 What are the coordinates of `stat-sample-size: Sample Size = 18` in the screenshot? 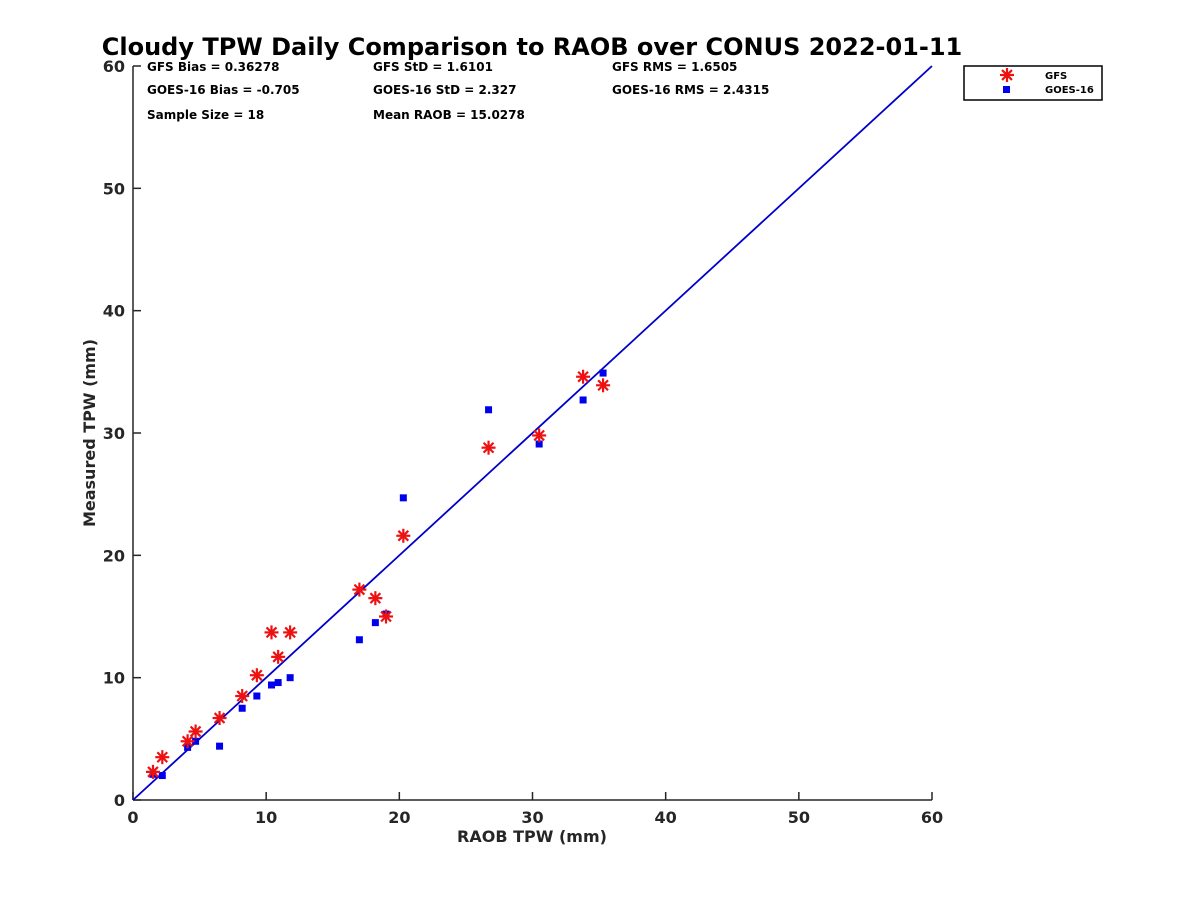 It's located at (205, 115).